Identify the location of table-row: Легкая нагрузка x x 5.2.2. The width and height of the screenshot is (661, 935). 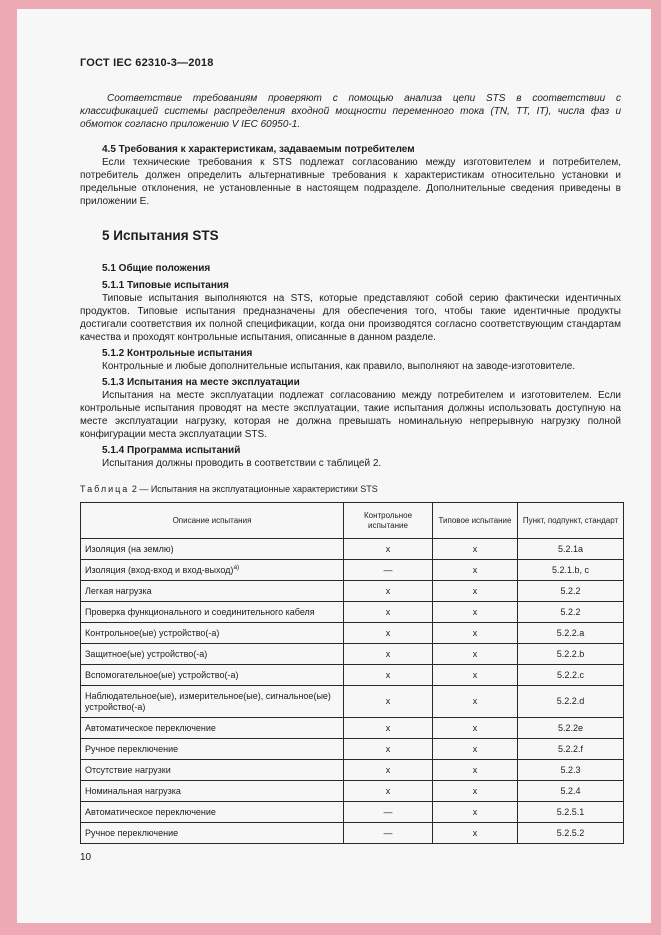
(352, 591).